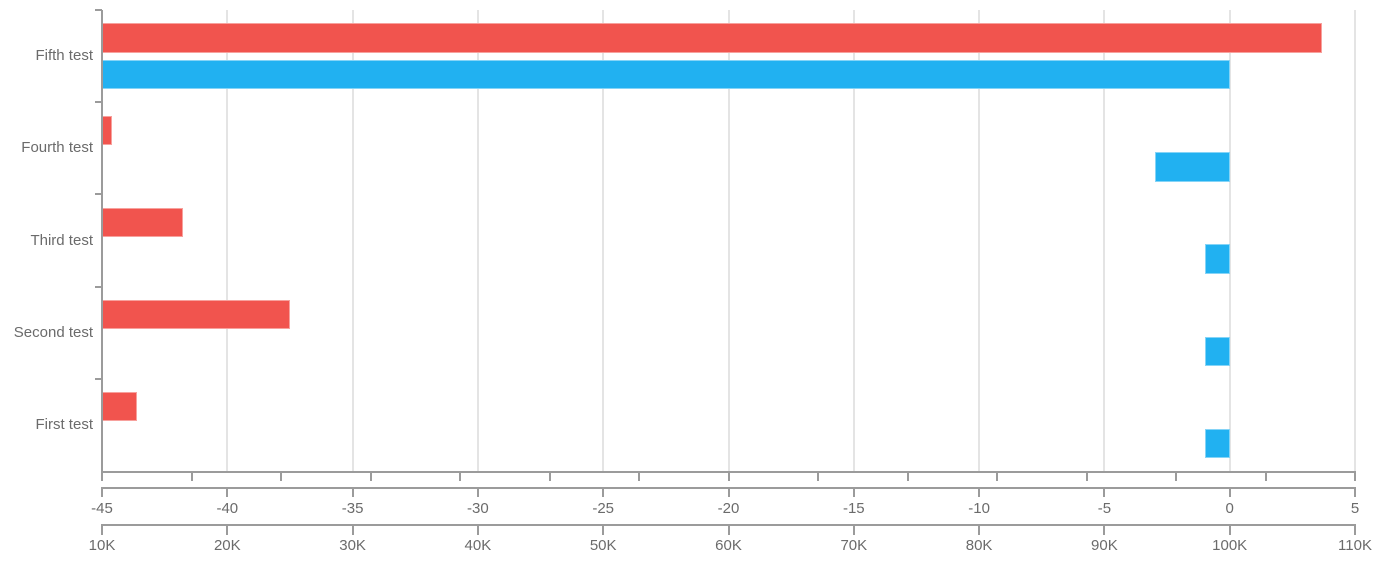 Image resolution: width=1390 pixels, height=570 pixels. I want to click on middle-axis-label: -15, so click(853, 508).